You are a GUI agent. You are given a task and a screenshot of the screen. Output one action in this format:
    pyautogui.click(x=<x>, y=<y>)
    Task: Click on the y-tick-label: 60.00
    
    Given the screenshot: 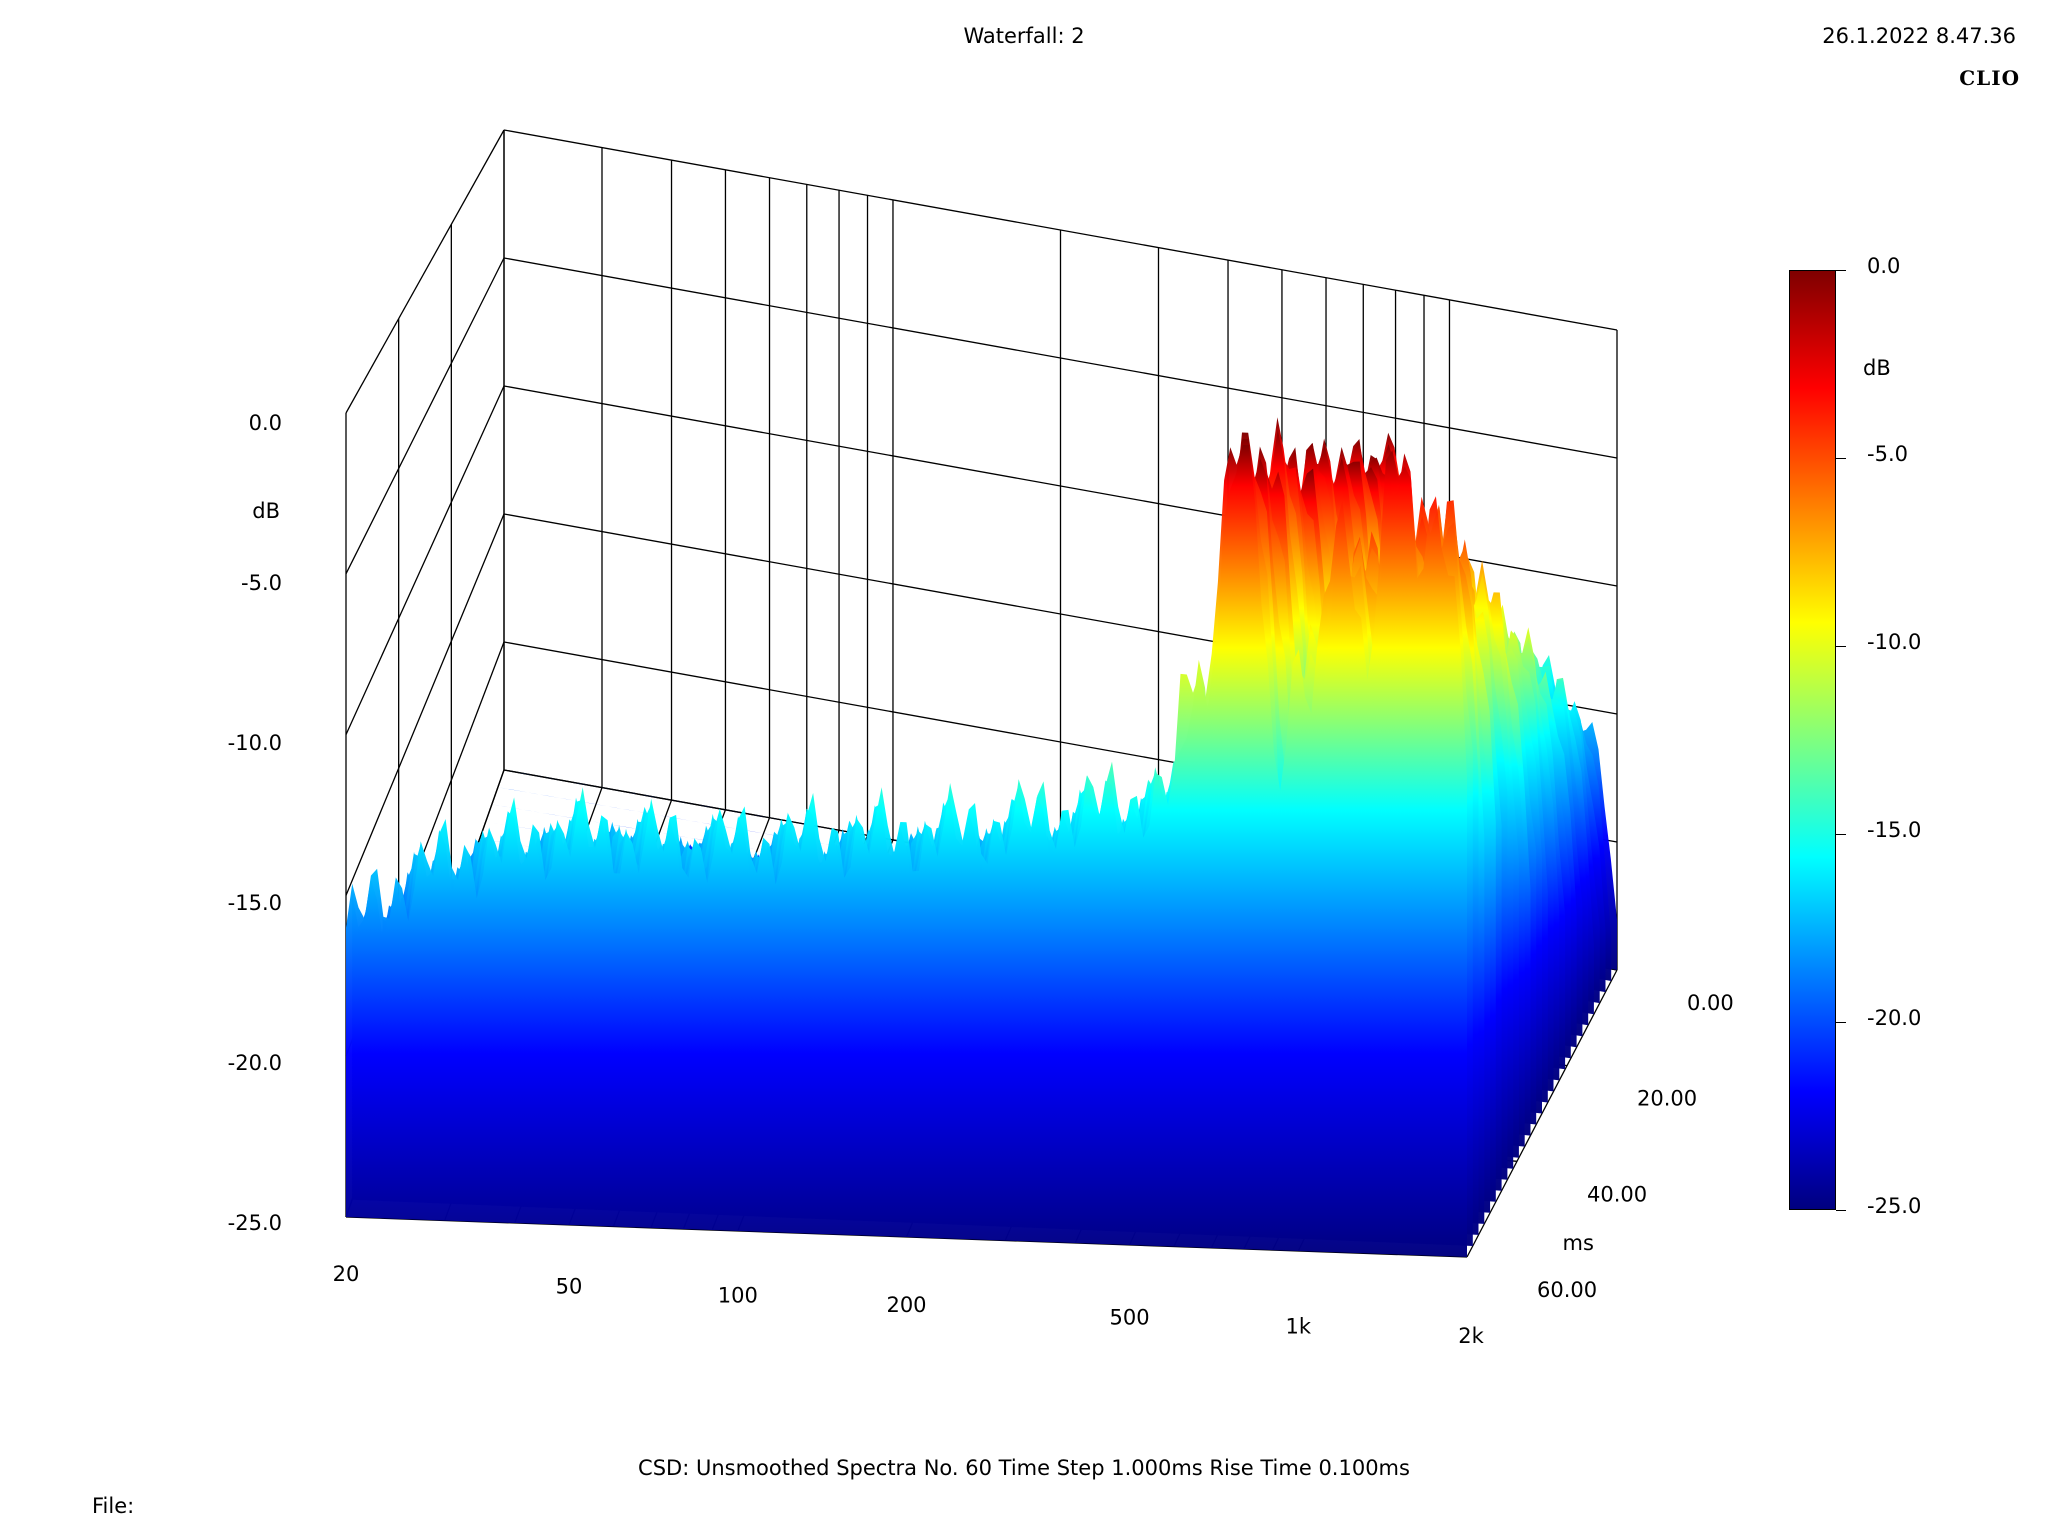 What is the action you would take?
    pyautogui.click(x=1567, y=1290)
    